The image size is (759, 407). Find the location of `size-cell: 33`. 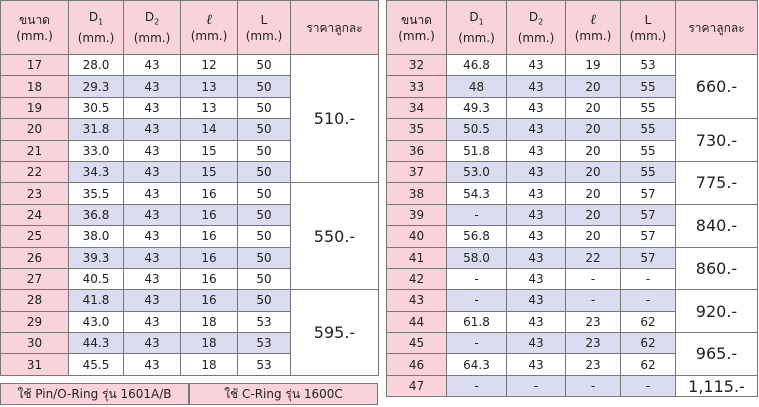

size-cell: 33 is located at coordinates (416, 86).